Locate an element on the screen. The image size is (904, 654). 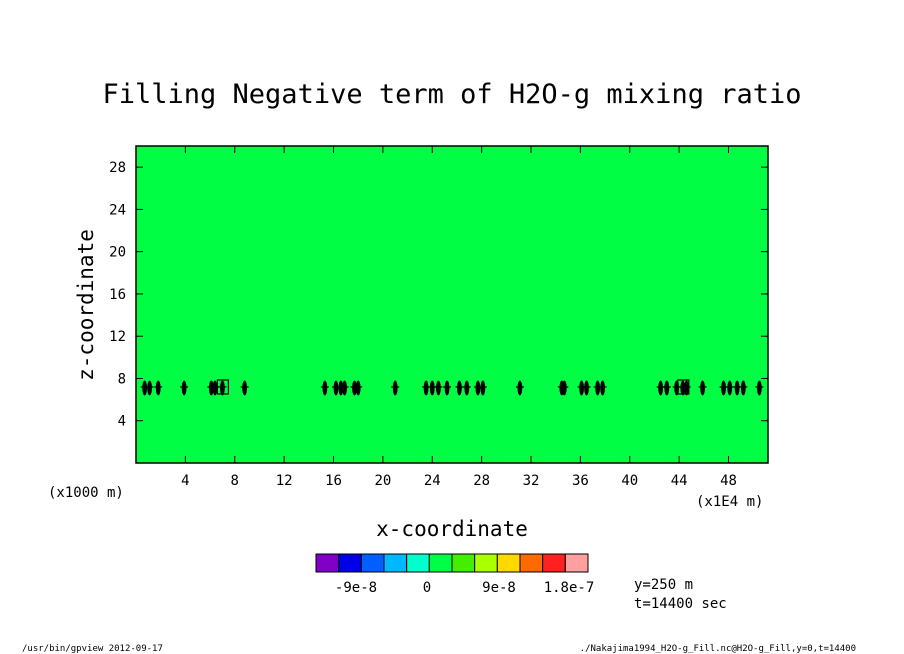
y-tick-label: 8 is located at coordinates (122, 379).